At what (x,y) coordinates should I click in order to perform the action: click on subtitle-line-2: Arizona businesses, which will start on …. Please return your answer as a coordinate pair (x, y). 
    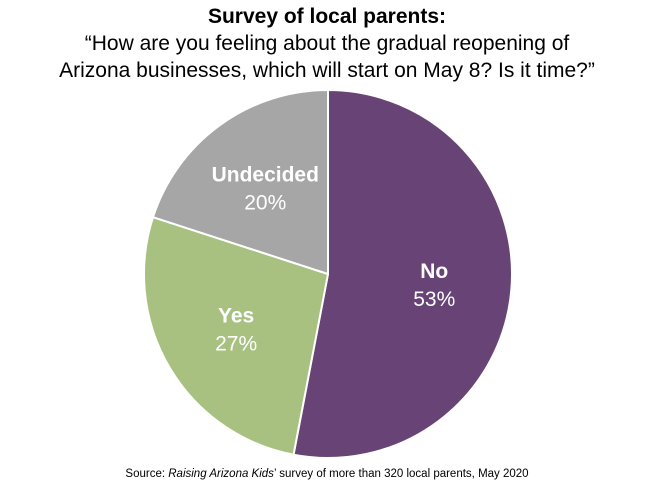
    Looking at the image, I should click on (327, 70).